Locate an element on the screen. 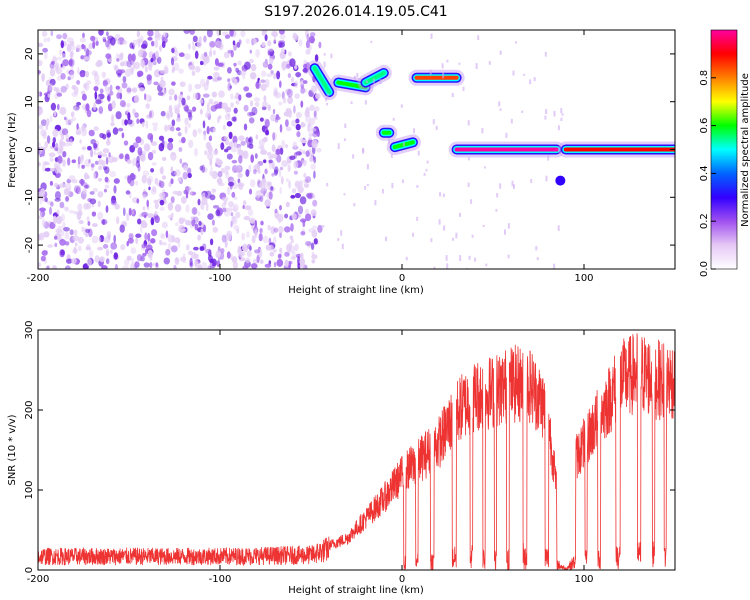  figure-title: S197.2026.014.19.05.C41 is located at coordinates (355, 12).